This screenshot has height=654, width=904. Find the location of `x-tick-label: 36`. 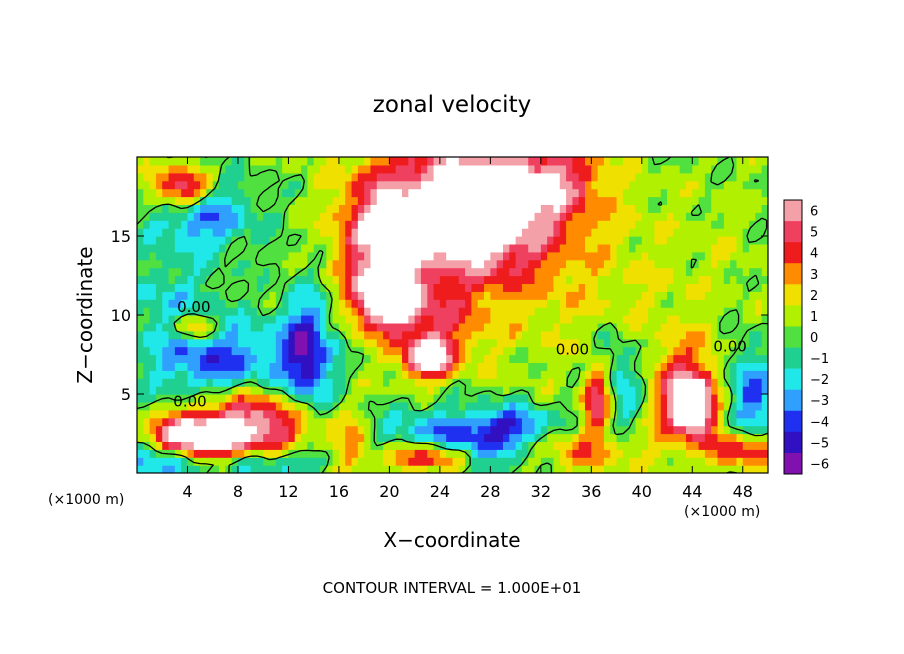

x-tick-label: 36 is located at coordinates (591, 491).